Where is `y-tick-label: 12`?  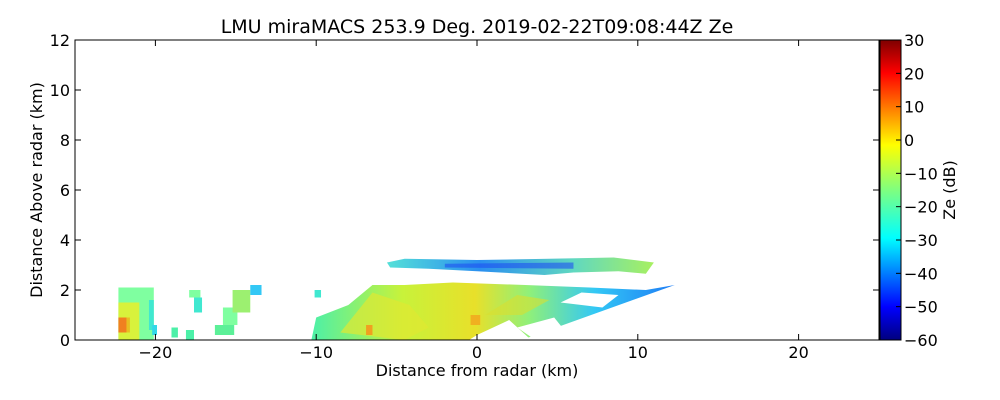 y-tick-label: 12 is located at coordinates (60, 40).